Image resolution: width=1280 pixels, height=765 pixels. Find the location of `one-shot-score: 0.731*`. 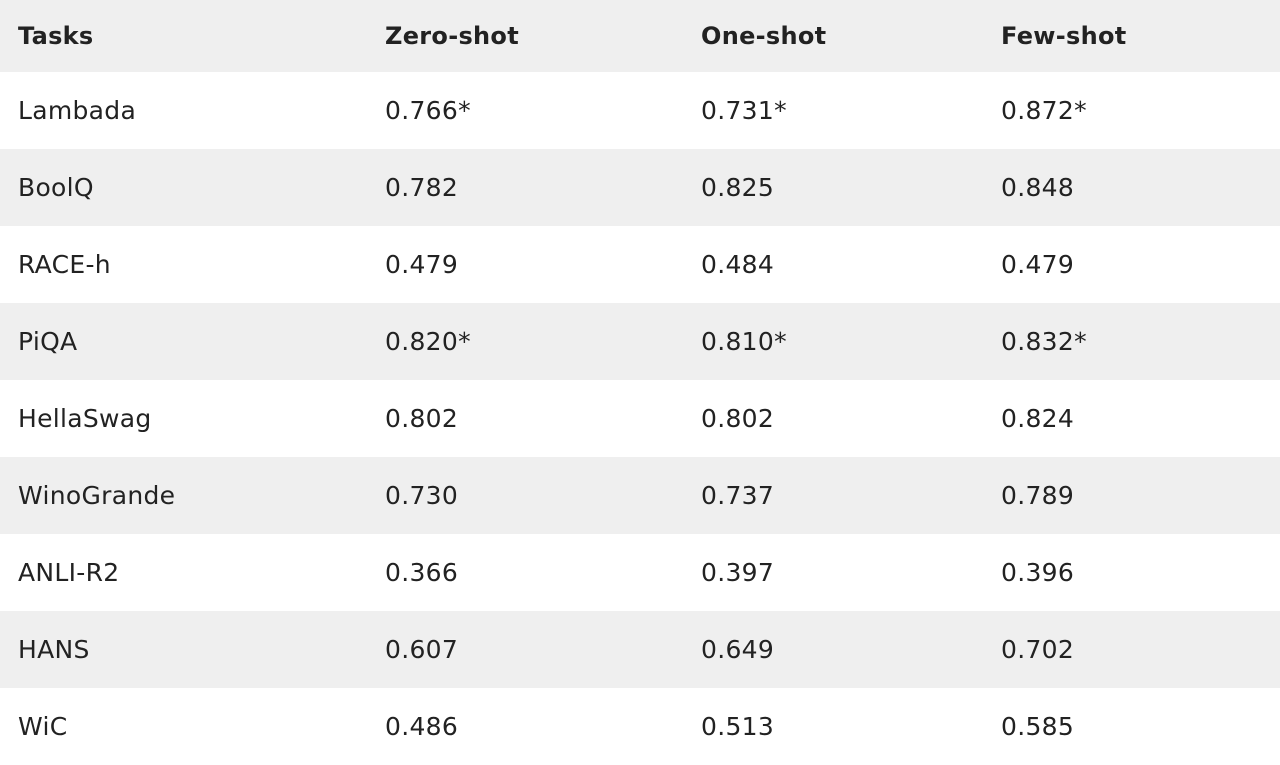

one-shot-score: 0.731* is located at coordinates (744, 110).